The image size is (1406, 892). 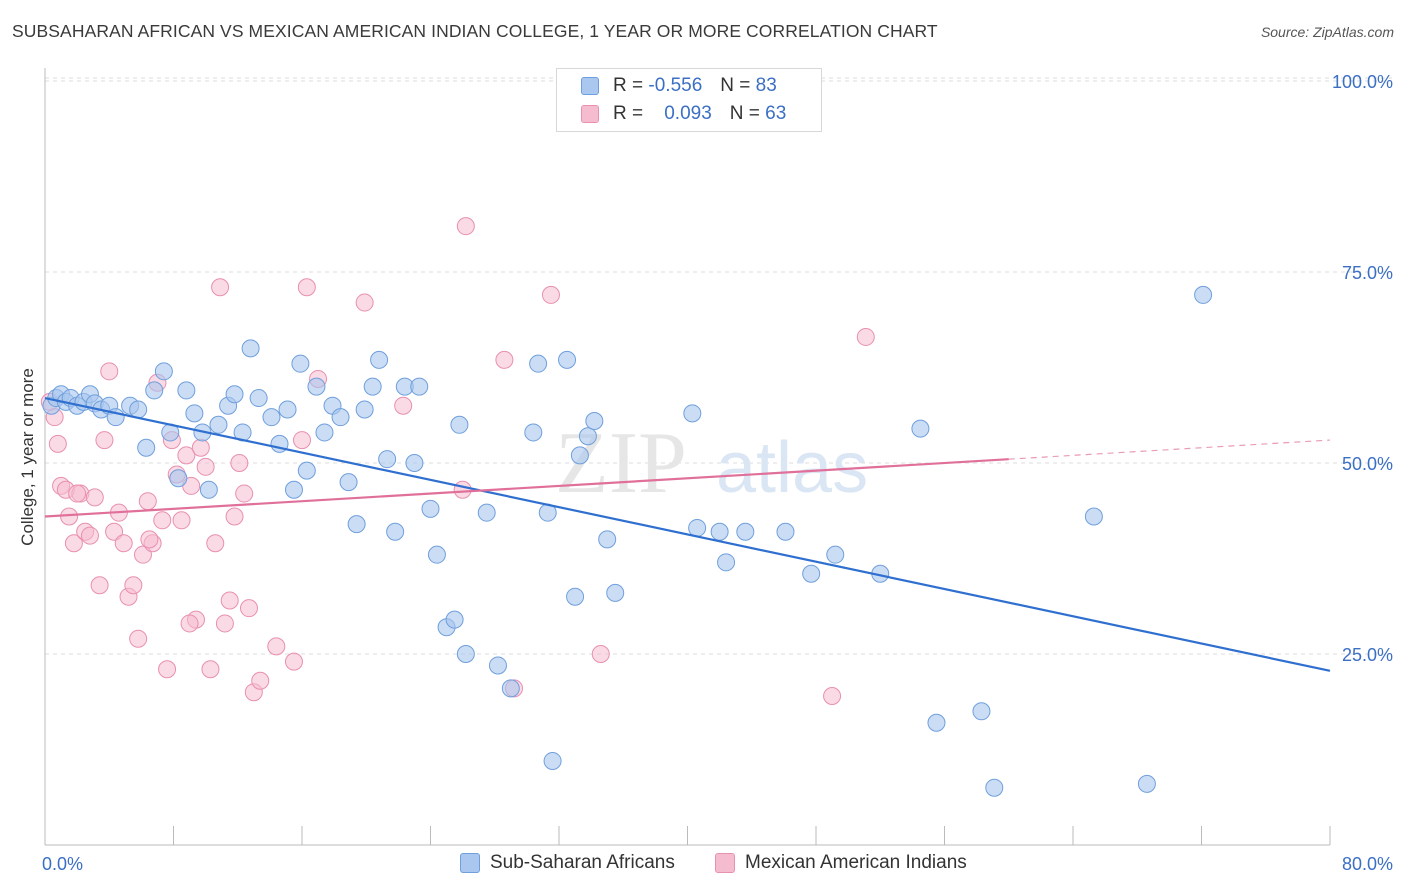 What do you see at coordinates (688, 113) in the screenshot?
I see `legend-r-value: 0.093` at bounding box center [688, 113].